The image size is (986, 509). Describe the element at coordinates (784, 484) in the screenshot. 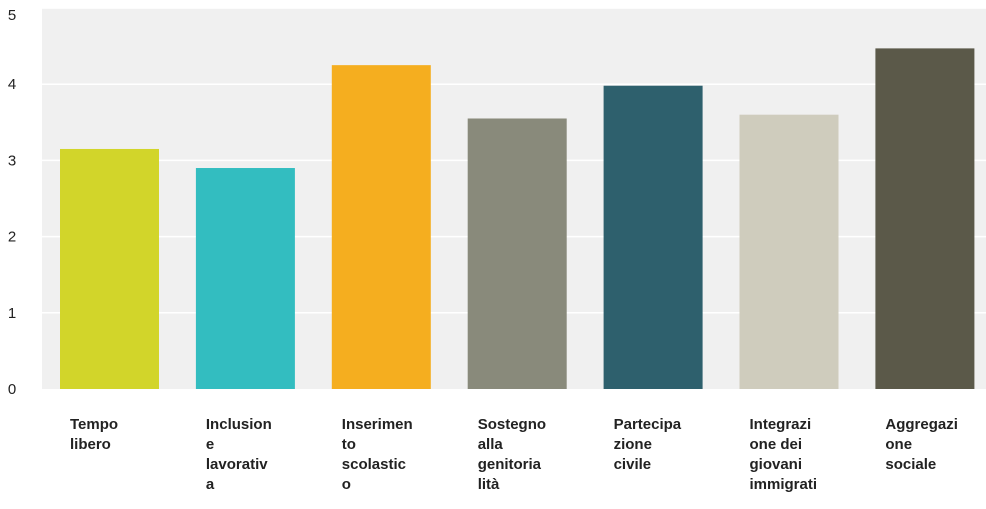

I see `x-tick-label-line: immigrati` at that location.